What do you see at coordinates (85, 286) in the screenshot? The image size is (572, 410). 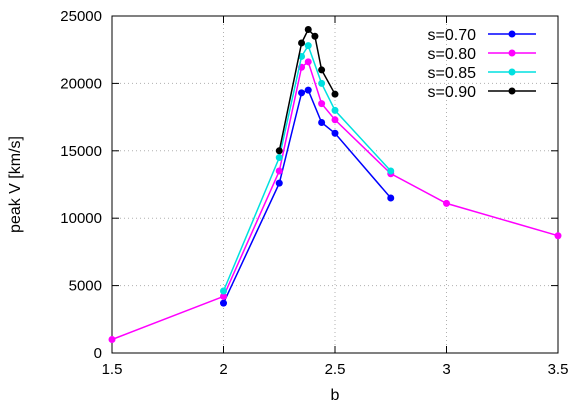 I see `y-tick-label: 5000` at bounding box center [85, 286].